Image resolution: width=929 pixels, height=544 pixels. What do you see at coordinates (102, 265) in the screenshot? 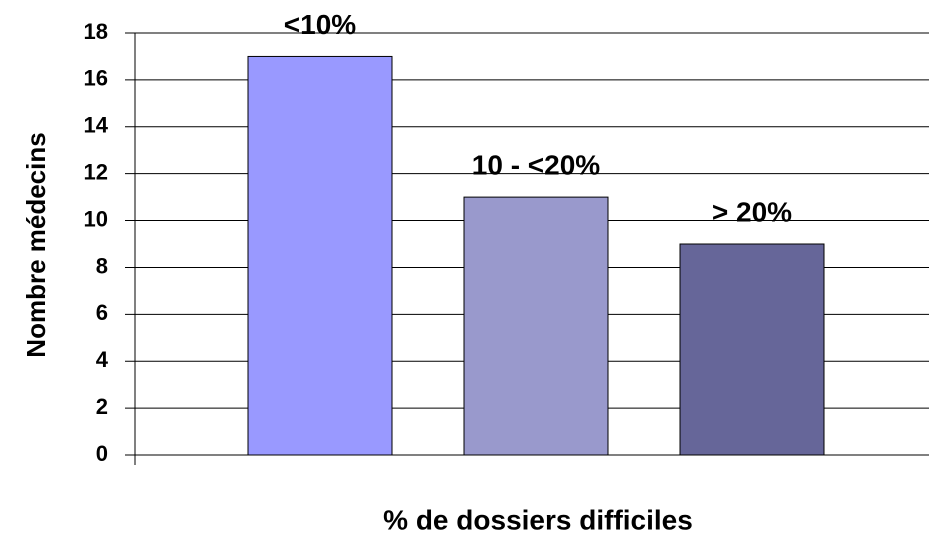
I see `y-tick-label: 8` at bounding box center [102, 265].